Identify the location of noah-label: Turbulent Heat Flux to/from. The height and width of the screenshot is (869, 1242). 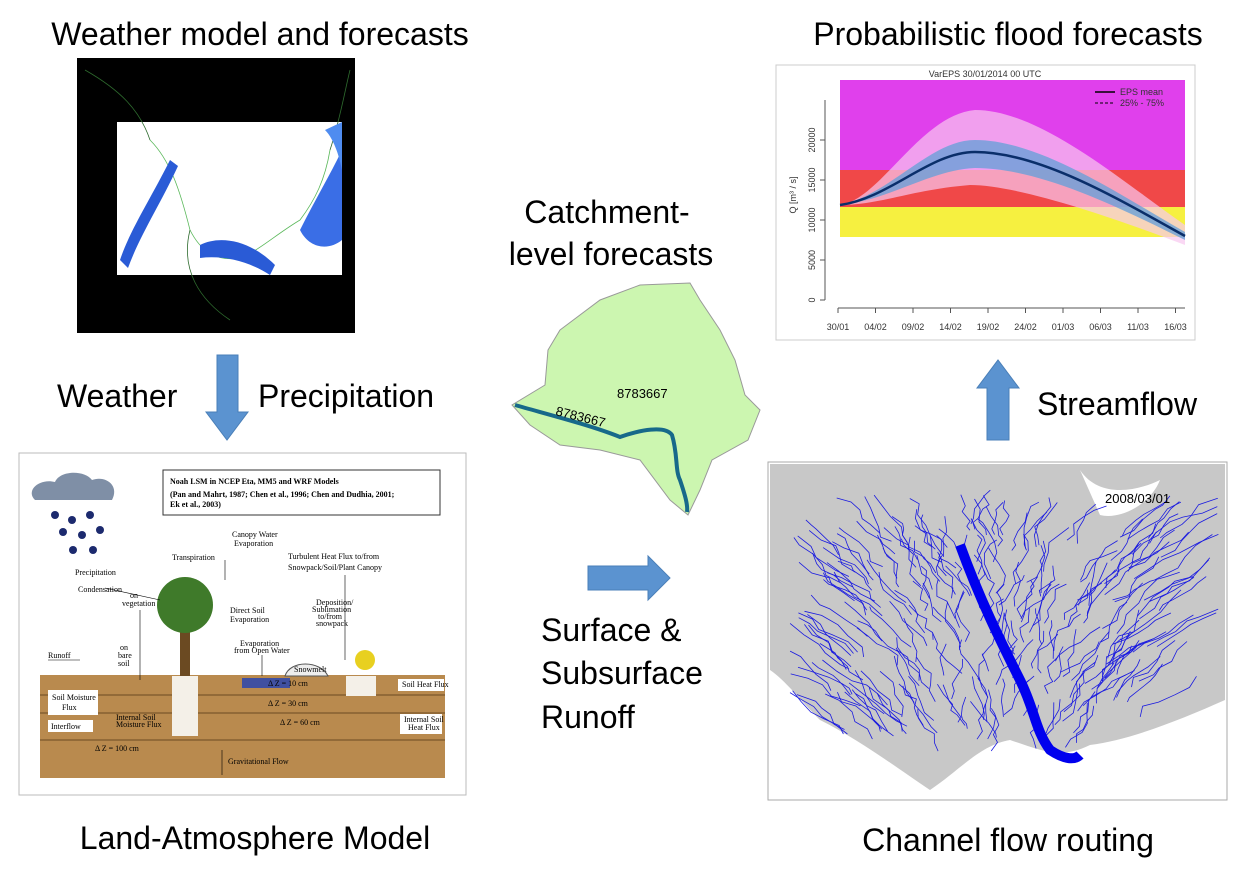
(334, 556).